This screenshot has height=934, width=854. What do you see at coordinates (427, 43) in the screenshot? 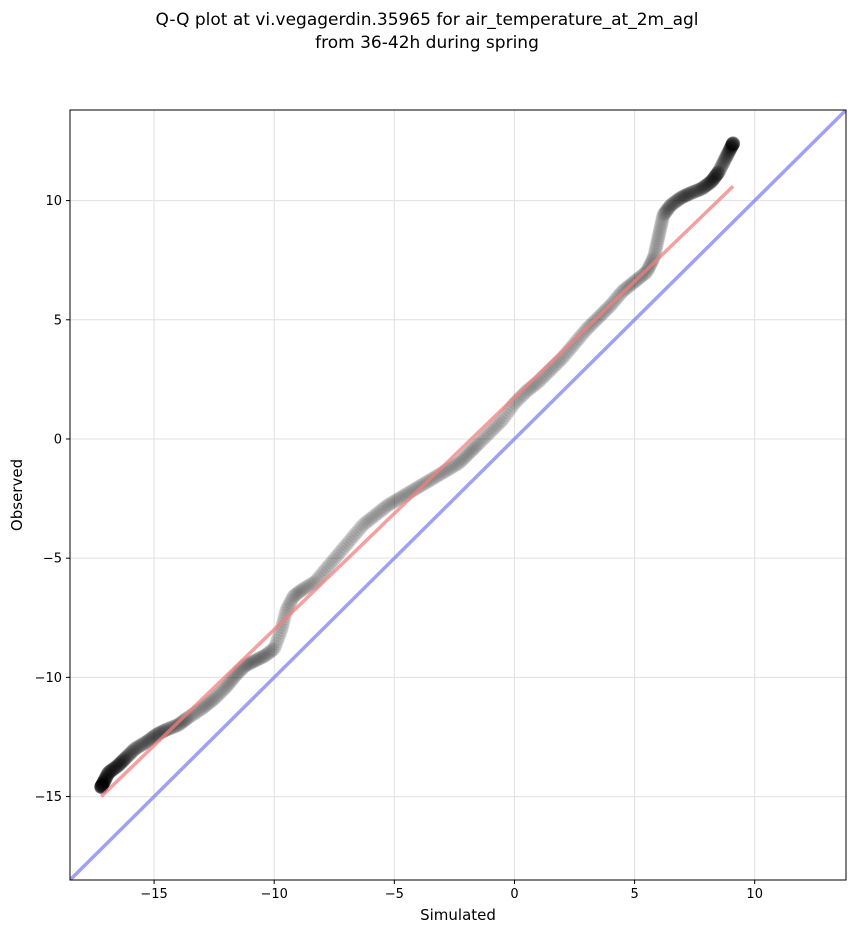
I see `chart-title-line-2: from 36-42h during spring` at bounding box center [427, 43].